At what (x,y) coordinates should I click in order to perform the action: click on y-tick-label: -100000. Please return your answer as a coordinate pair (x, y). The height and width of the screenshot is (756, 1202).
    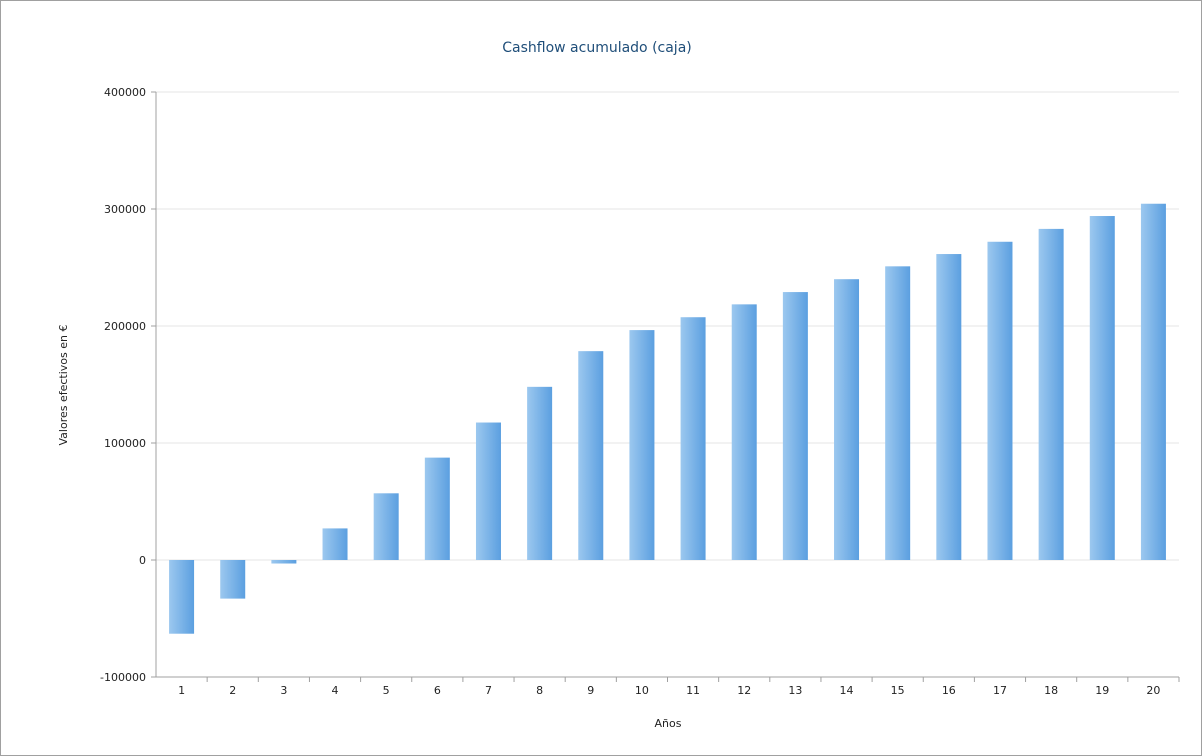
    Looking at the image, I should click on (123, 677).